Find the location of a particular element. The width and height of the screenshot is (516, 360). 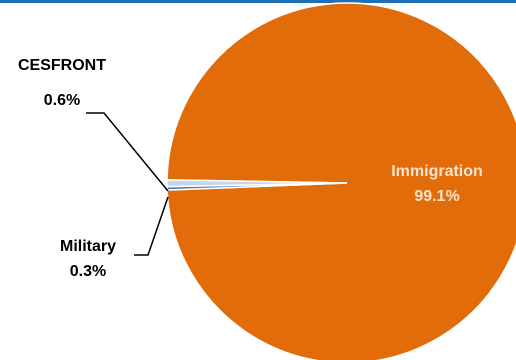

pie-slice-cesfront is located at coordinates (257, 183).